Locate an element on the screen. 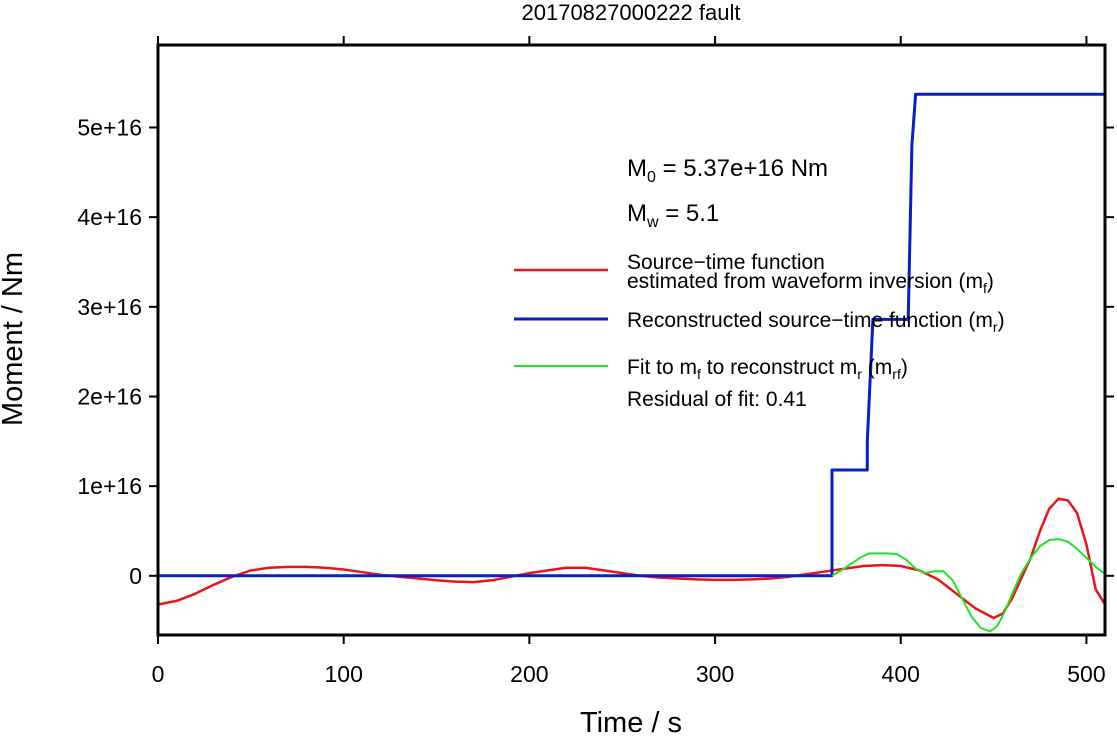  legend-label-reconstructed: Reconstructed source−time function (mr) is located at coordinates (816, 322).